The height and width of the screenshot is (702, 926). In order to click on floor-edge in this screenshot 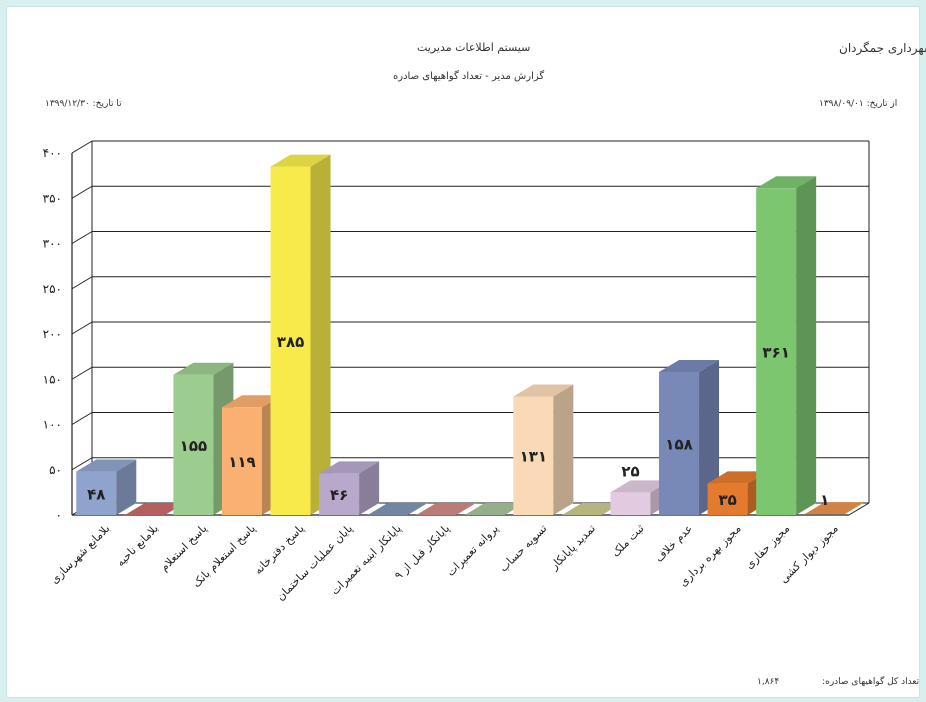, I will do `click(859, 509)`.